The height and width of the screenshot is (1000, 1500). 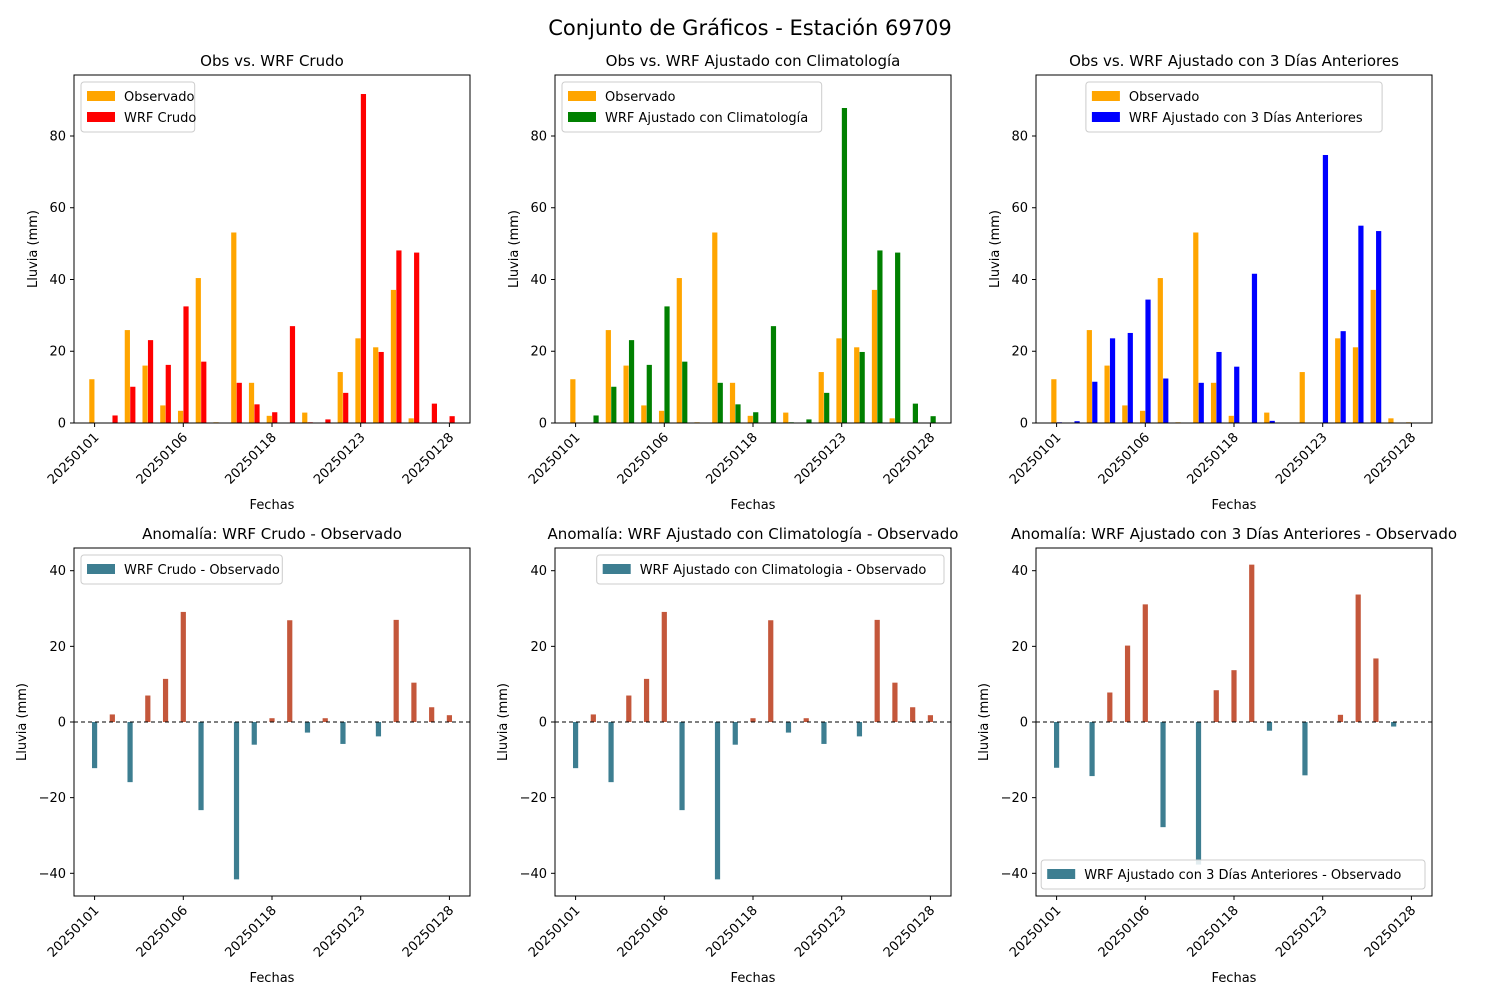 What do you see at coordinates (692, 107) in the screenshot?
I see `legend-box` at bounding box center [692, 107].